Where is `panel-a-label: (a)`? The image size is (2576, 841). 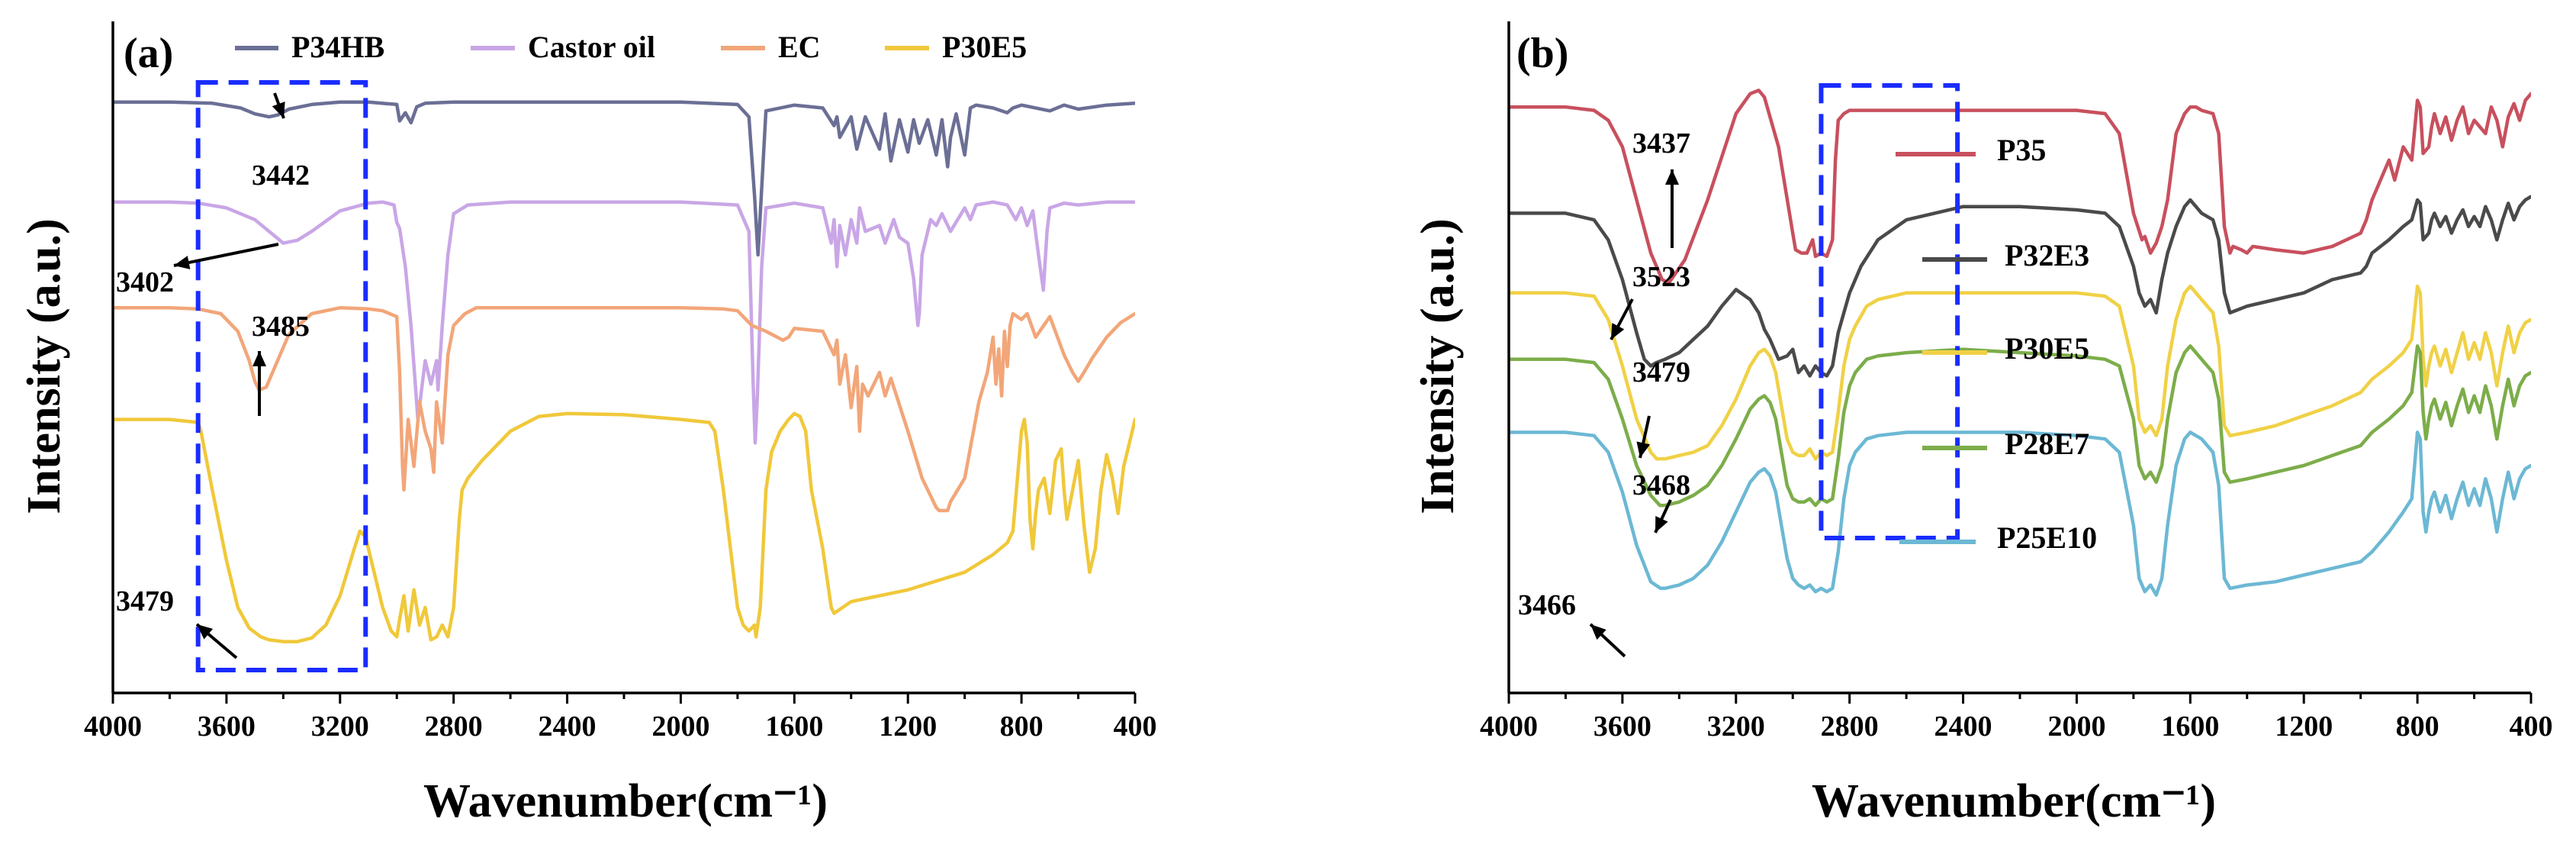 panel-a-label: (a) is located at coordinates (149, 53).